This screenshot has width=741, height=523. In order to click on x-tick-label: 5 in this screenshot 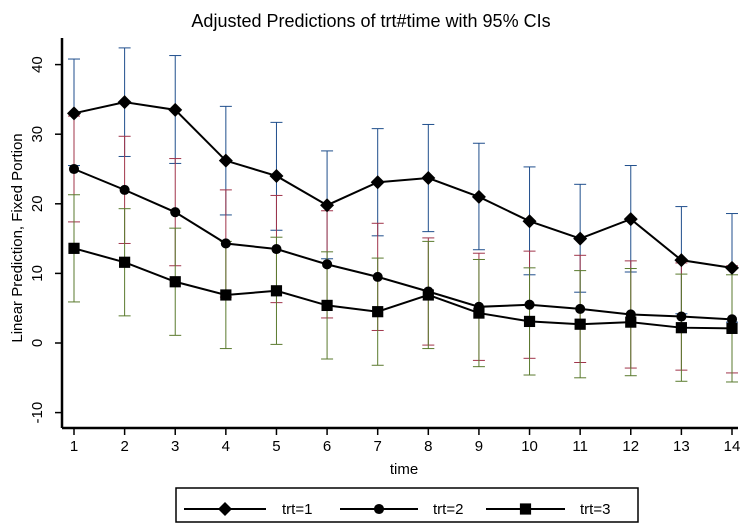, I will do `click(276, 446)`.